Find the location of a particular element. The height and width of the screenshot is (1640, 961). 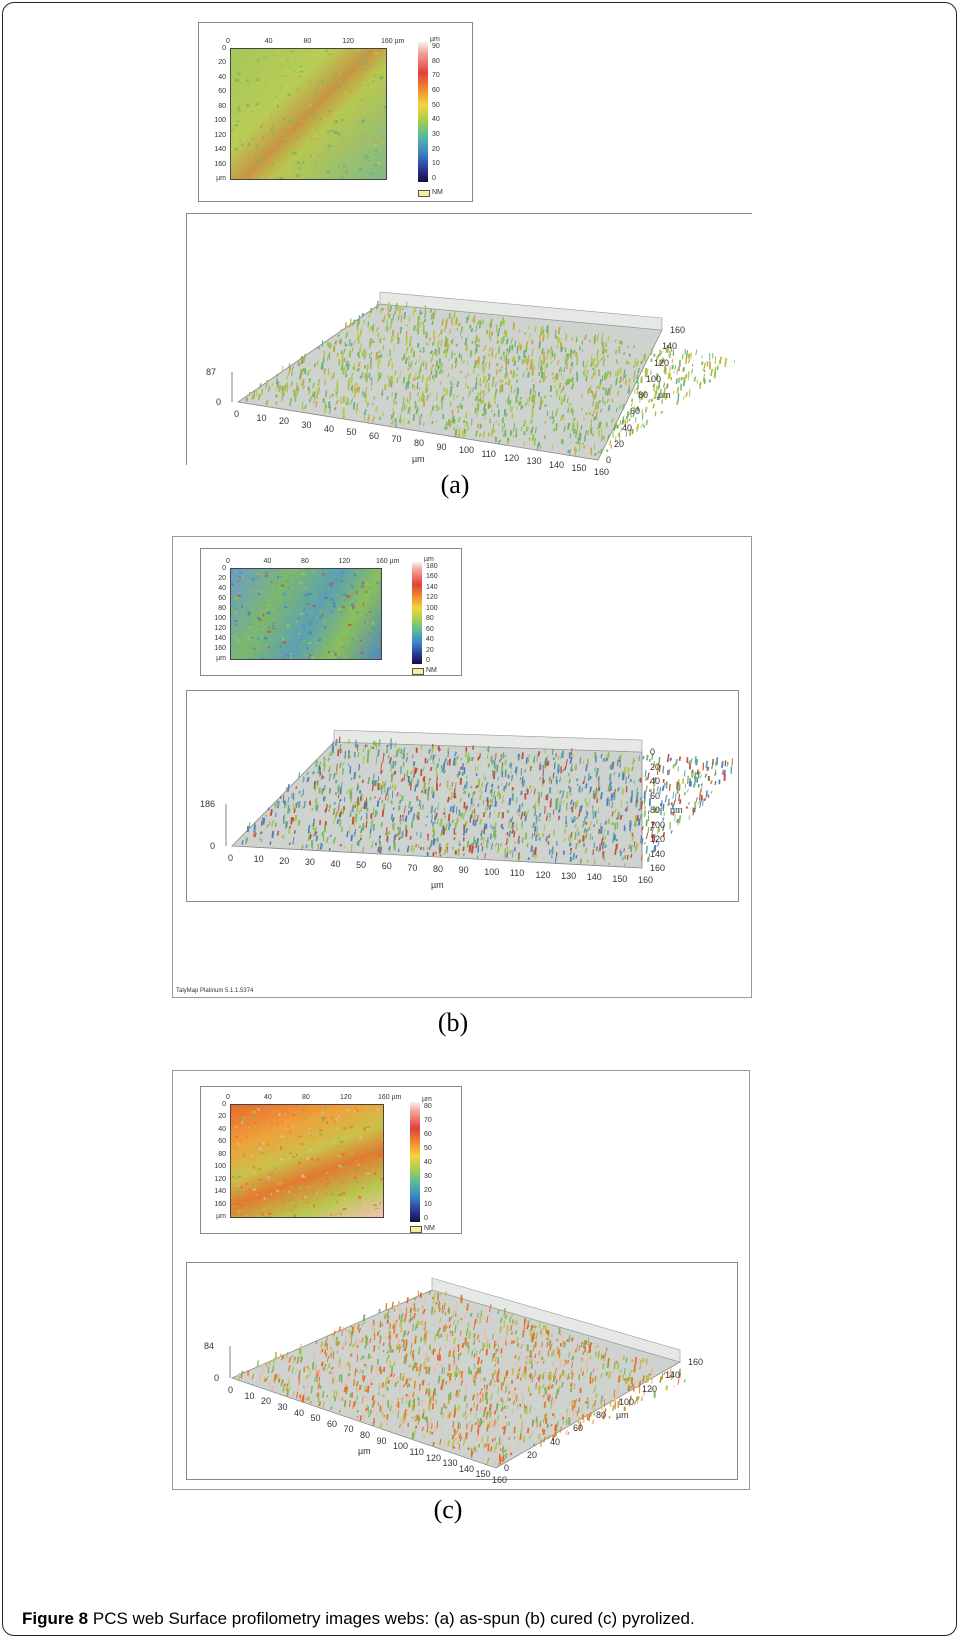

surface-3d-box-a is located at coordinates (469, 339).